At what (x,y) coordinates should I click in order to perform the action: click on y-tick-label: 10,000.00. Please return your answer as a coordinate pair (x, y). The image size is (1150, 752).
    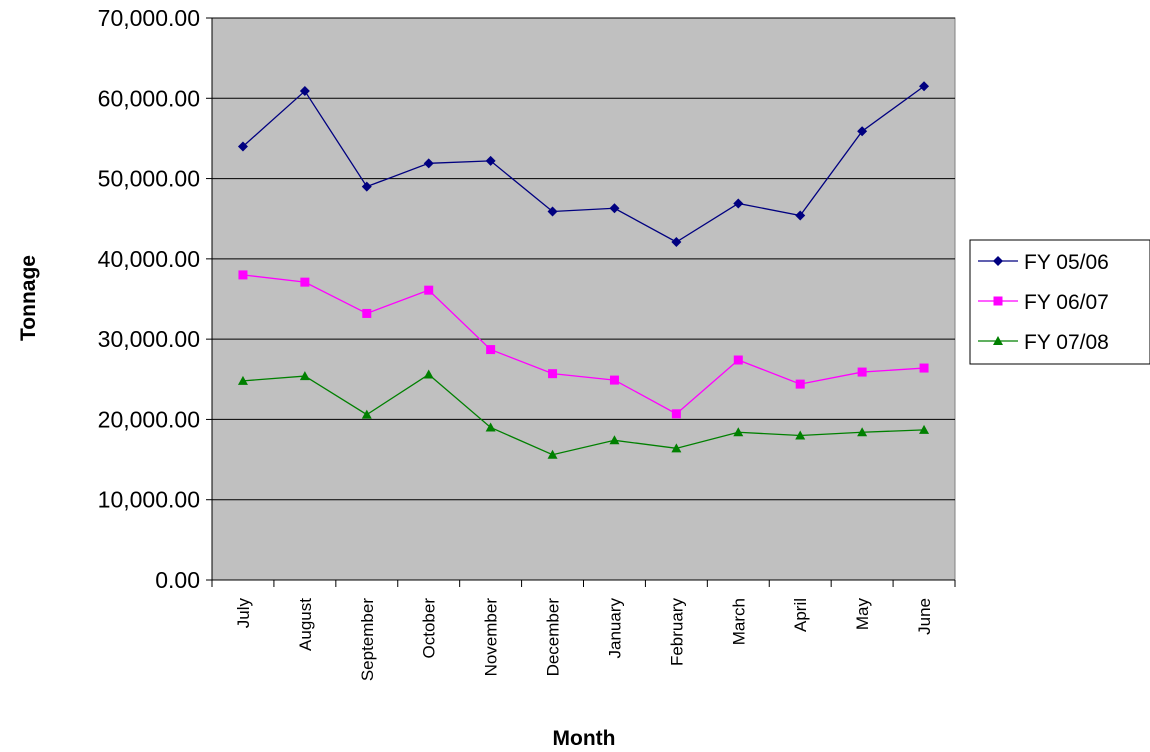
    Looking at the image, I should click on (149, 500).